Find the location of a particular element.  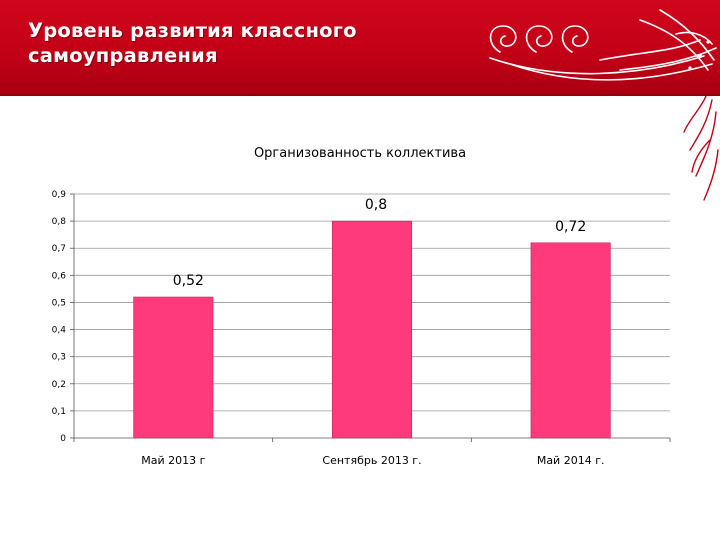

chart-title: Организованность коллектива is located at coordinates (360, 153).